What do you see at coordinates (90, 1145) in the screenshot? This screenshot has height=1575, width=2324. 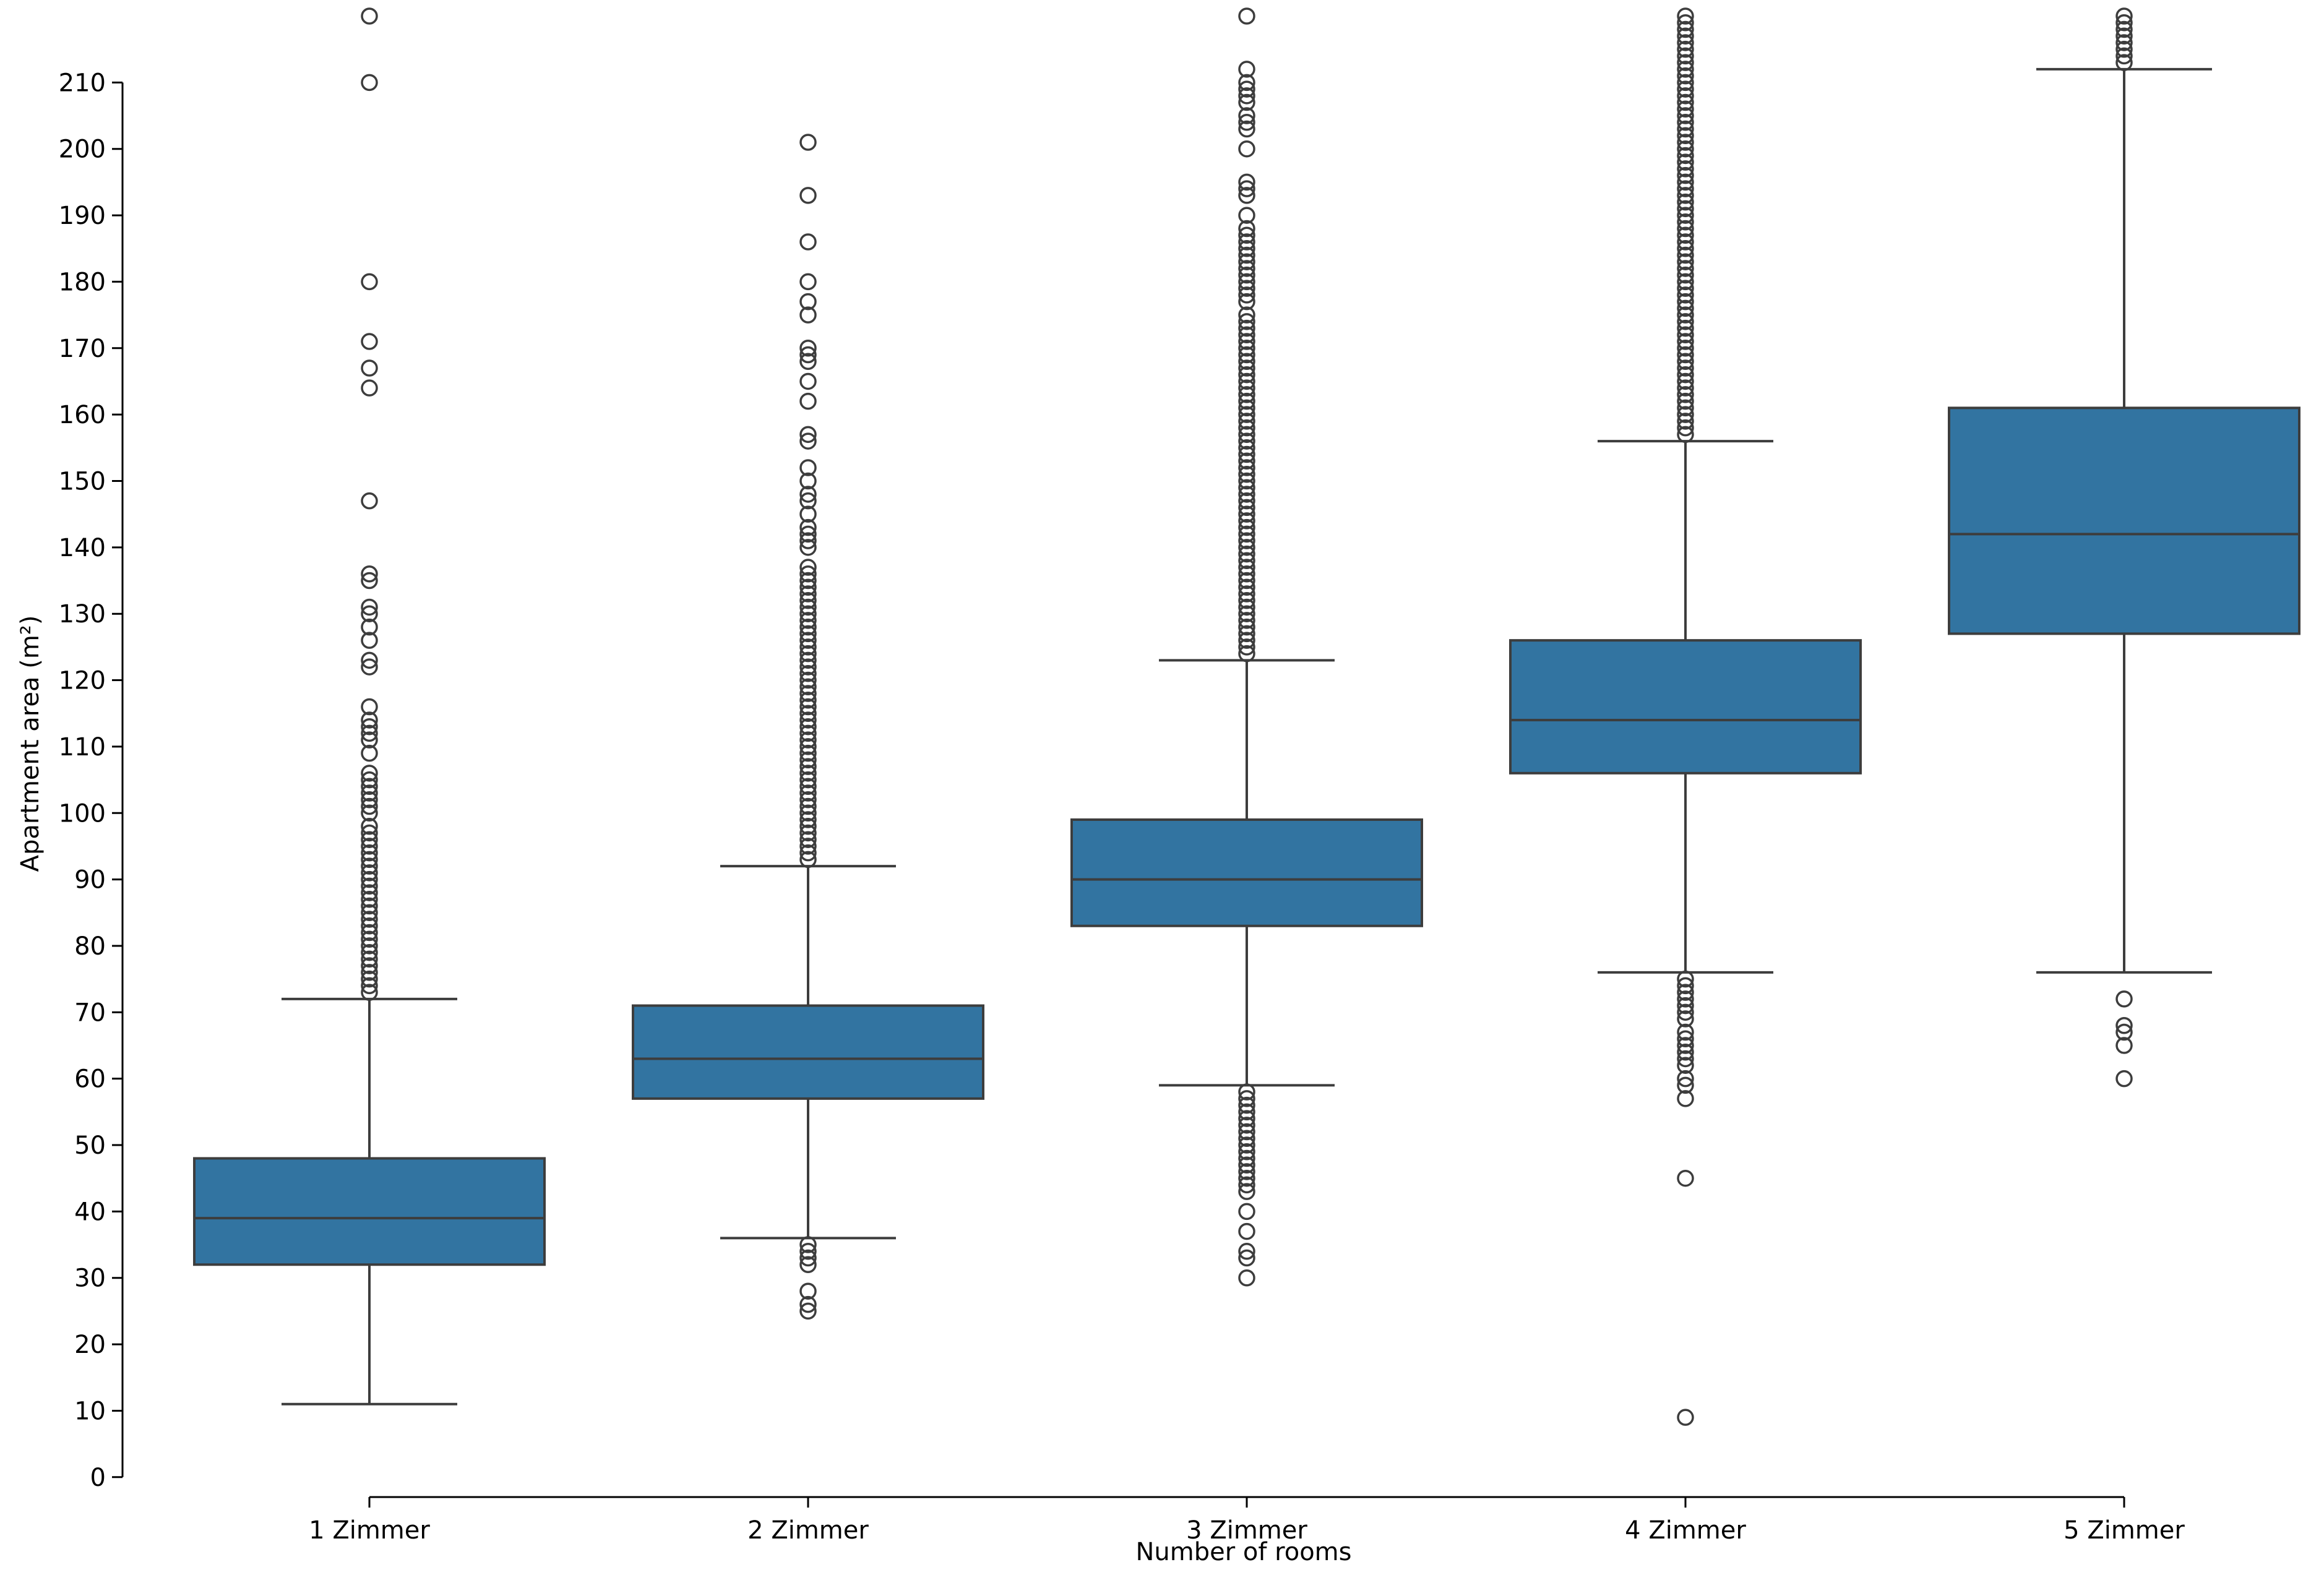 I see `y-tick-label: 50` at bounding box center [90, 1145].